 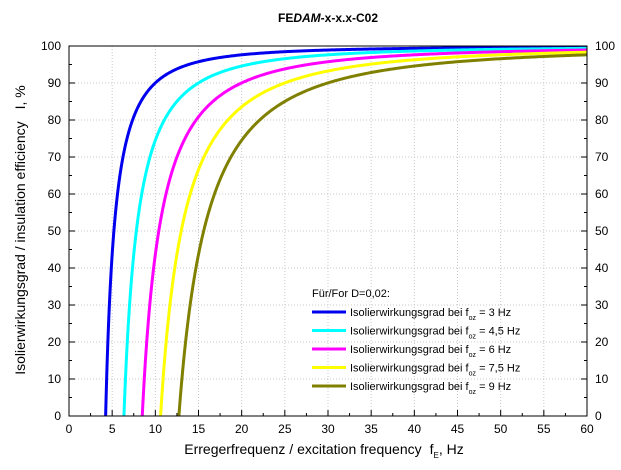 I want to click on y-tick-label: 100, so click(x=51, y=46).